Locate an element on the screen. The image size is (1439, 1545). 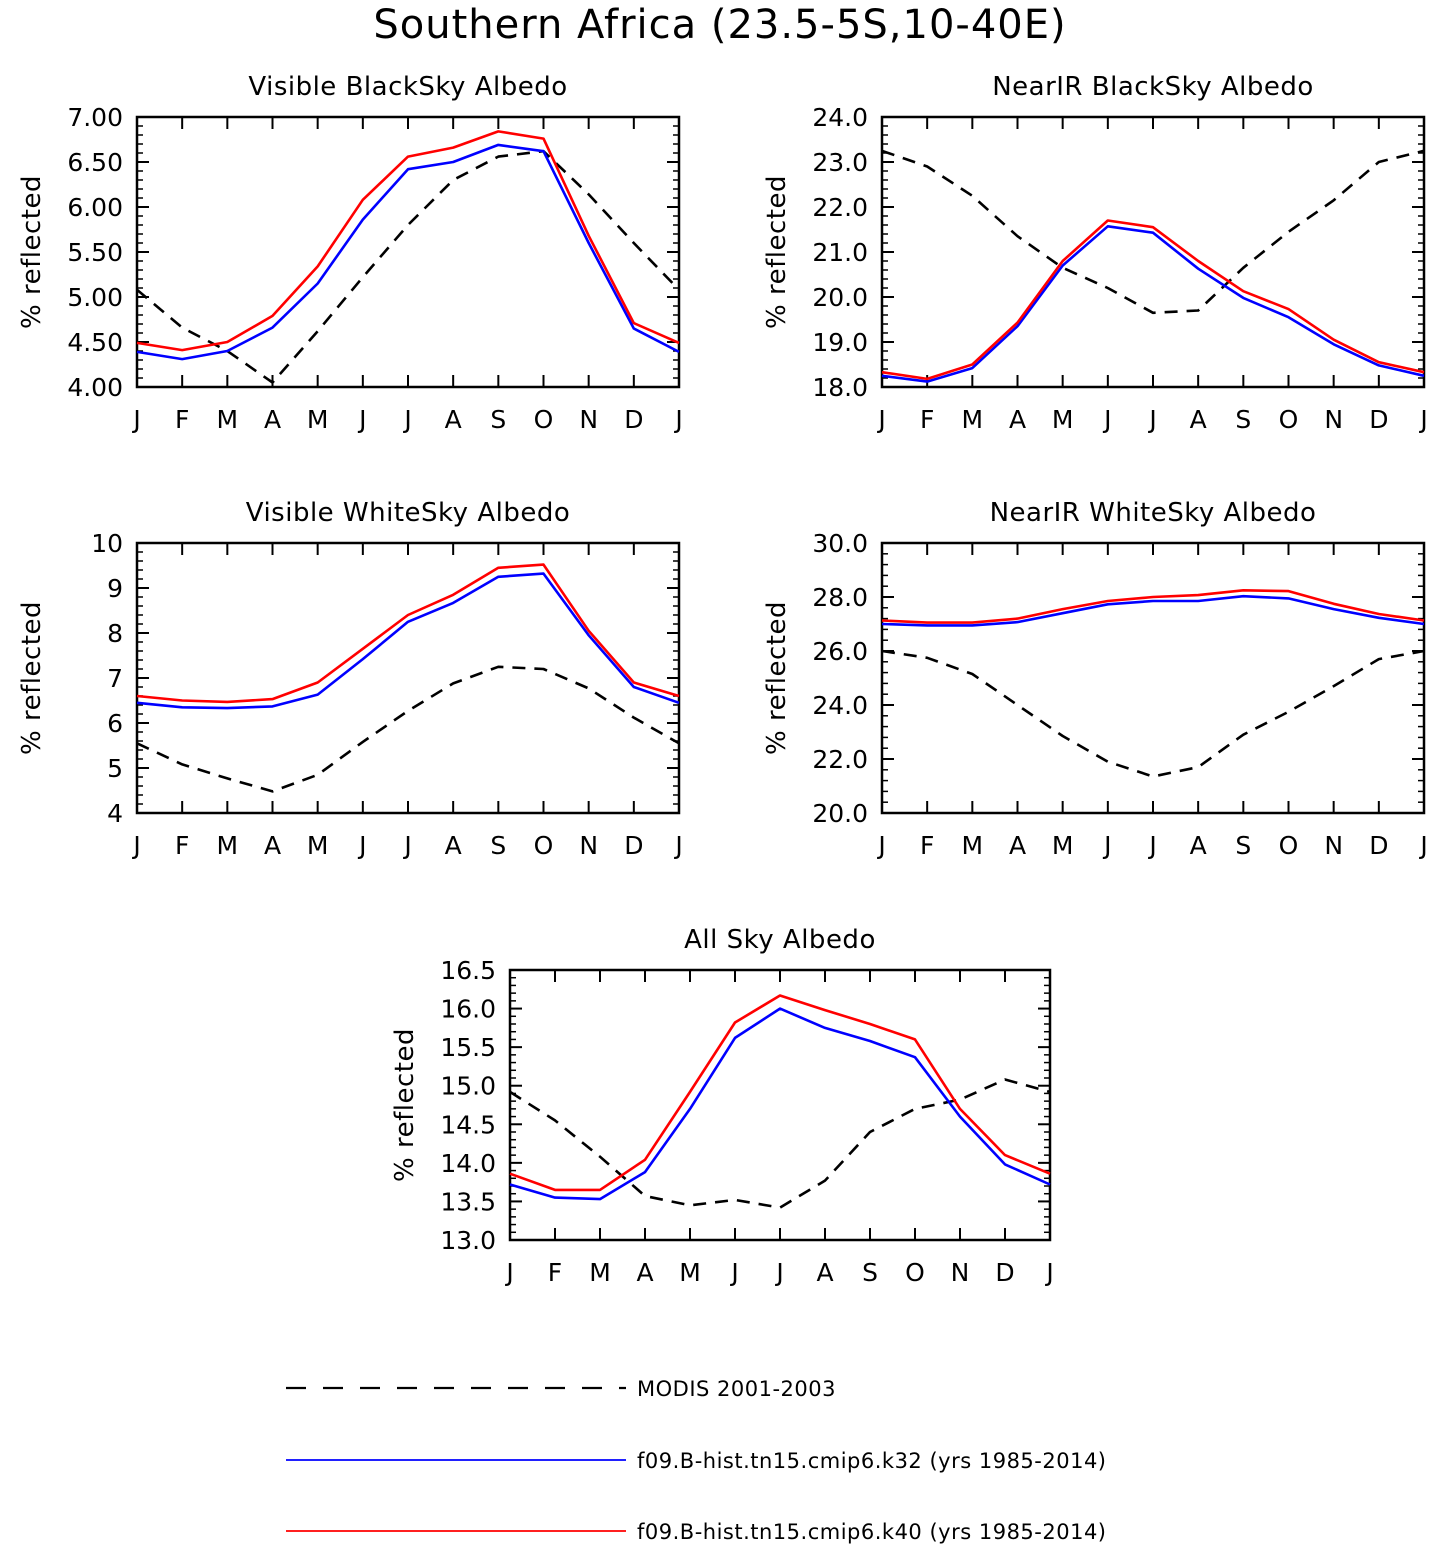
y-tick-label: 18.0 is located at coordinates (840, 387).